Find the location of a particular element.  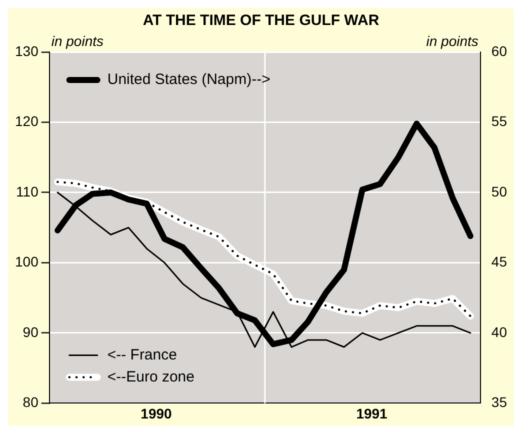

legend-label: United States (Napm)--> is located at coordinates (189, 79).